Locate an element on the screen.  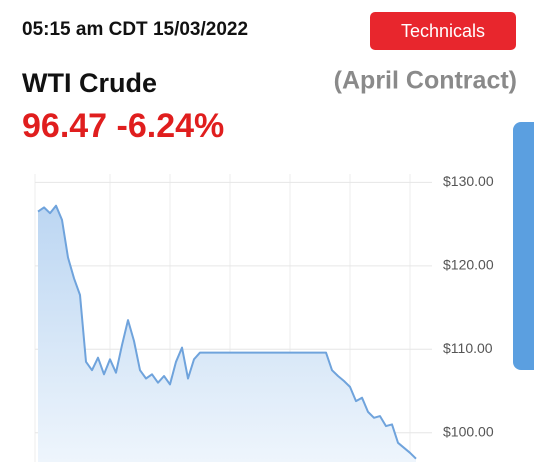
y-tick-label: $100.00 is located at coordinates (468, 431).